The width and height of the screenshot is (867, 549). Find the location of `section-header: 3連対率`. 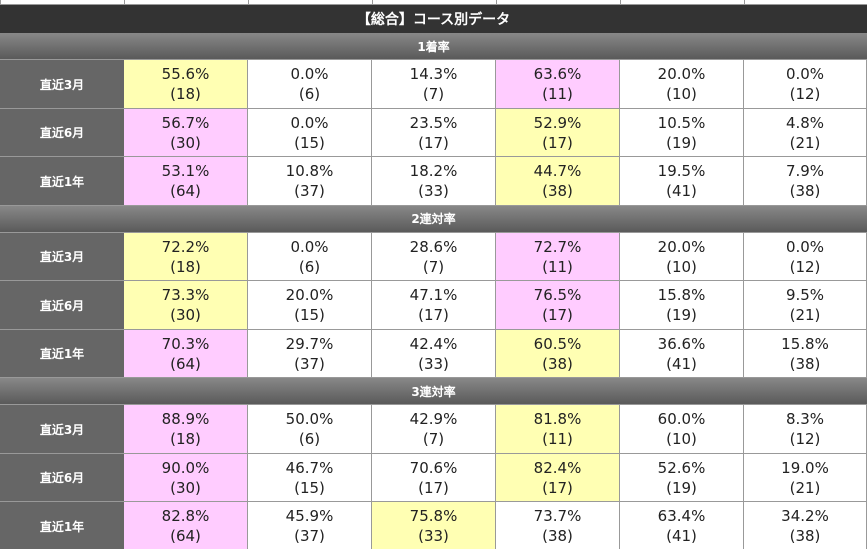

section-header: 3連対率 is located at coordinates (433, 391).